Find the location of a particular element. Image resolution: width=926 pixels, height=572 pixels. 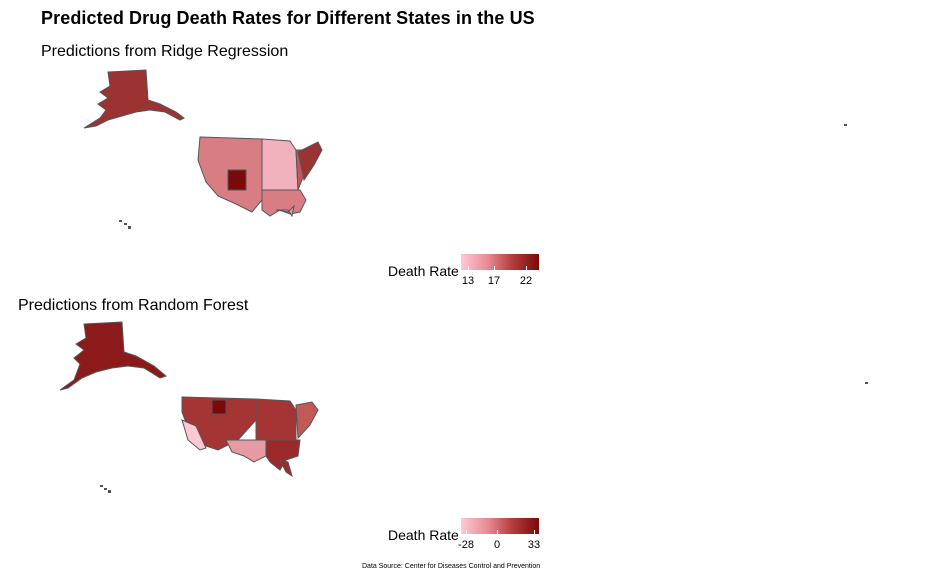

contiguous-us-random-forest is located at coordinates (250, 437).